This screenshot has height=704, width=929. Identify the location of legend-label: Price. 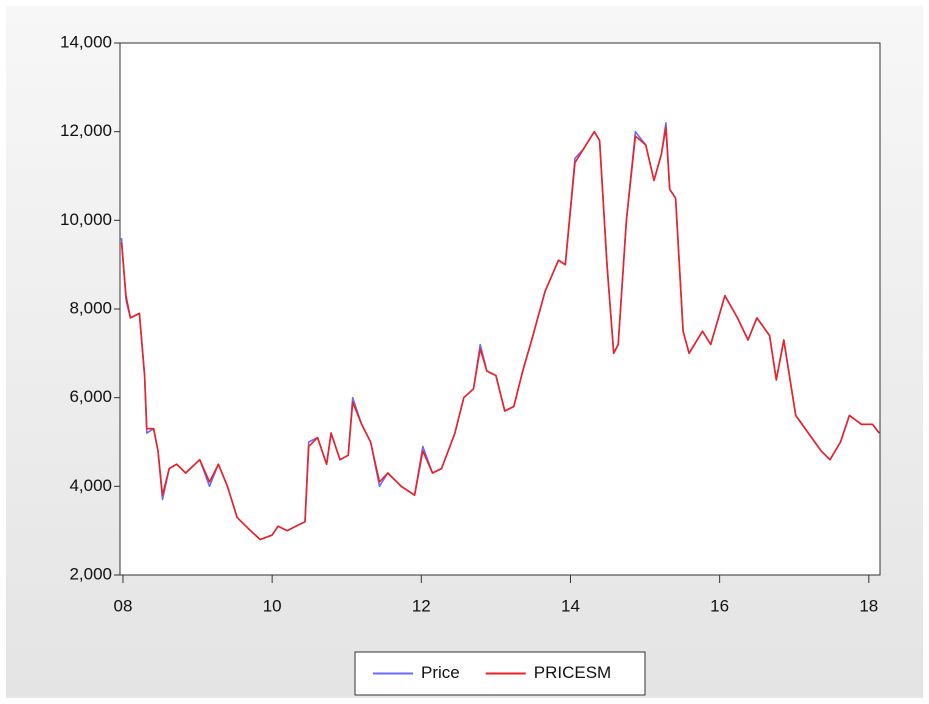
(440, 672).